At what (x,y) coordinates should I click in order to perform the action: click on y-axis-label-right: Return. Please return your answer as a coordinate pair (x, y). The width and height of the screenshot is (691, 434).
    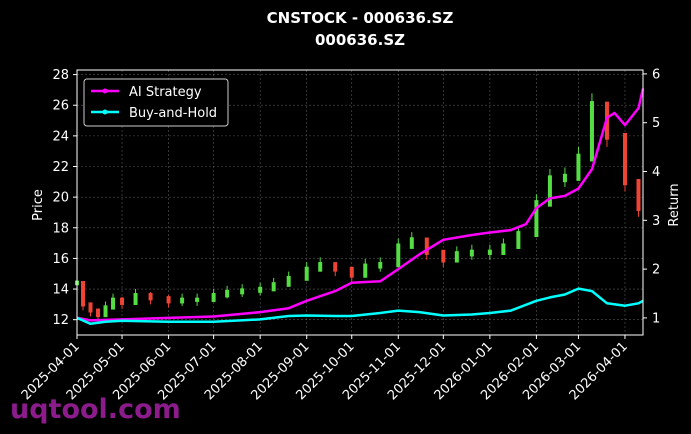
    Looking at the image, I should click on (674, 204).